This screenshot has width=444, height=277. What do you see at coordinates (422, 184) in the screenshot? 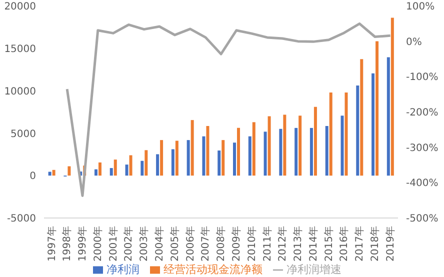
I see `y2-tick-label: -400%` at bounding box center [422, 184].